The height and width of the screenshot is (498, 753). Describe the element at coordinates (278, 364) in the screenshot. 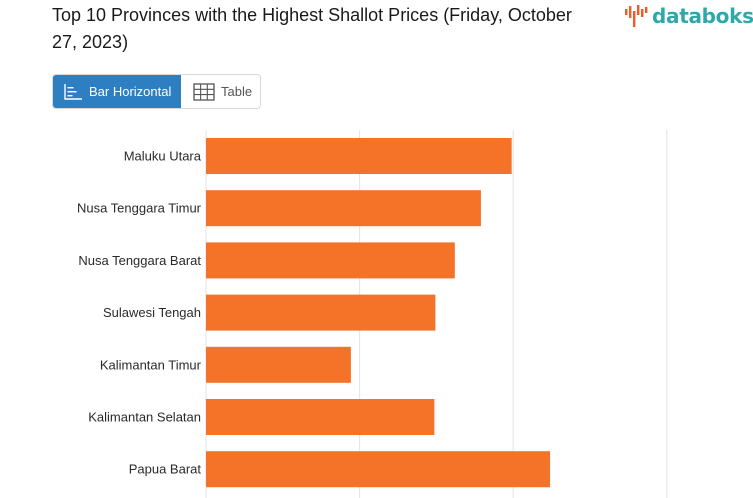

I see `bar-kalimantan-timur` at that location.